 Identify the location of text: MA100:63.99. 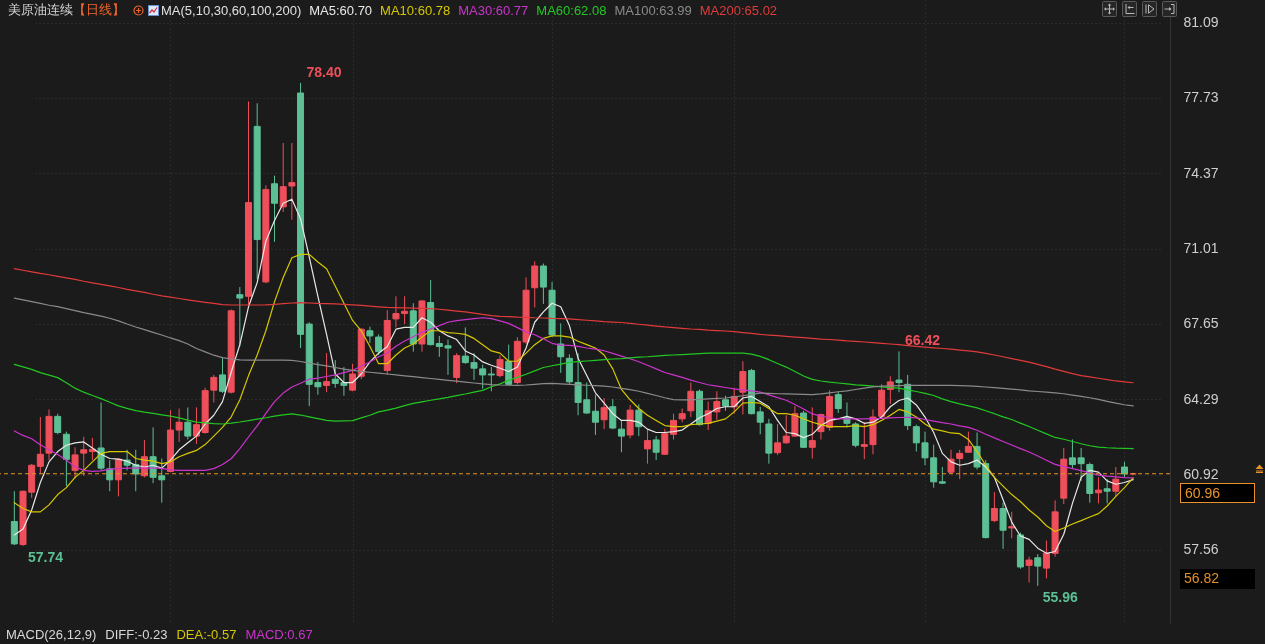
(653, 10).